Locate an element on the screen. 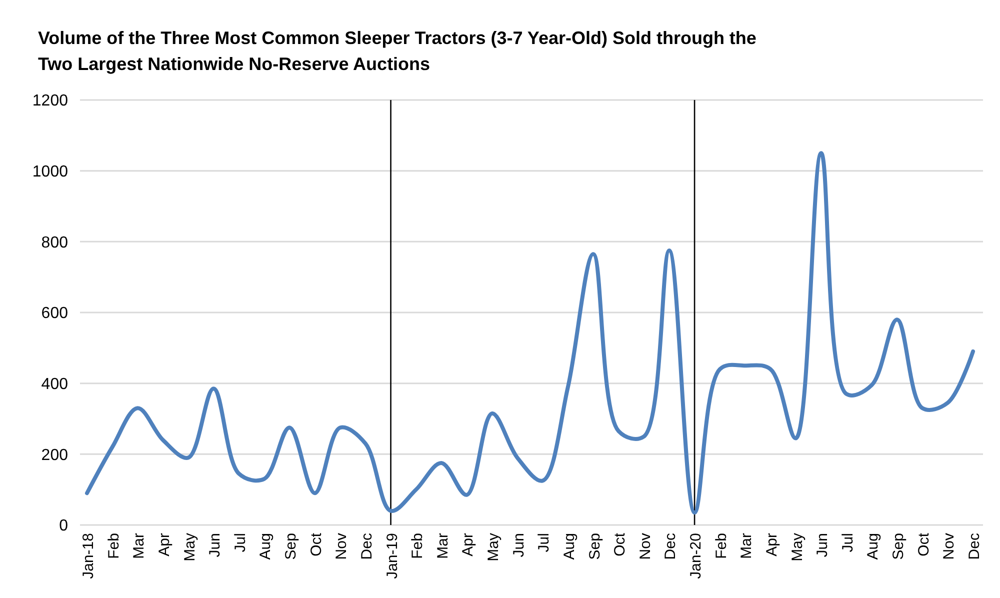  x-tick-label: Jan-18 is located at coordinates (88, 556).